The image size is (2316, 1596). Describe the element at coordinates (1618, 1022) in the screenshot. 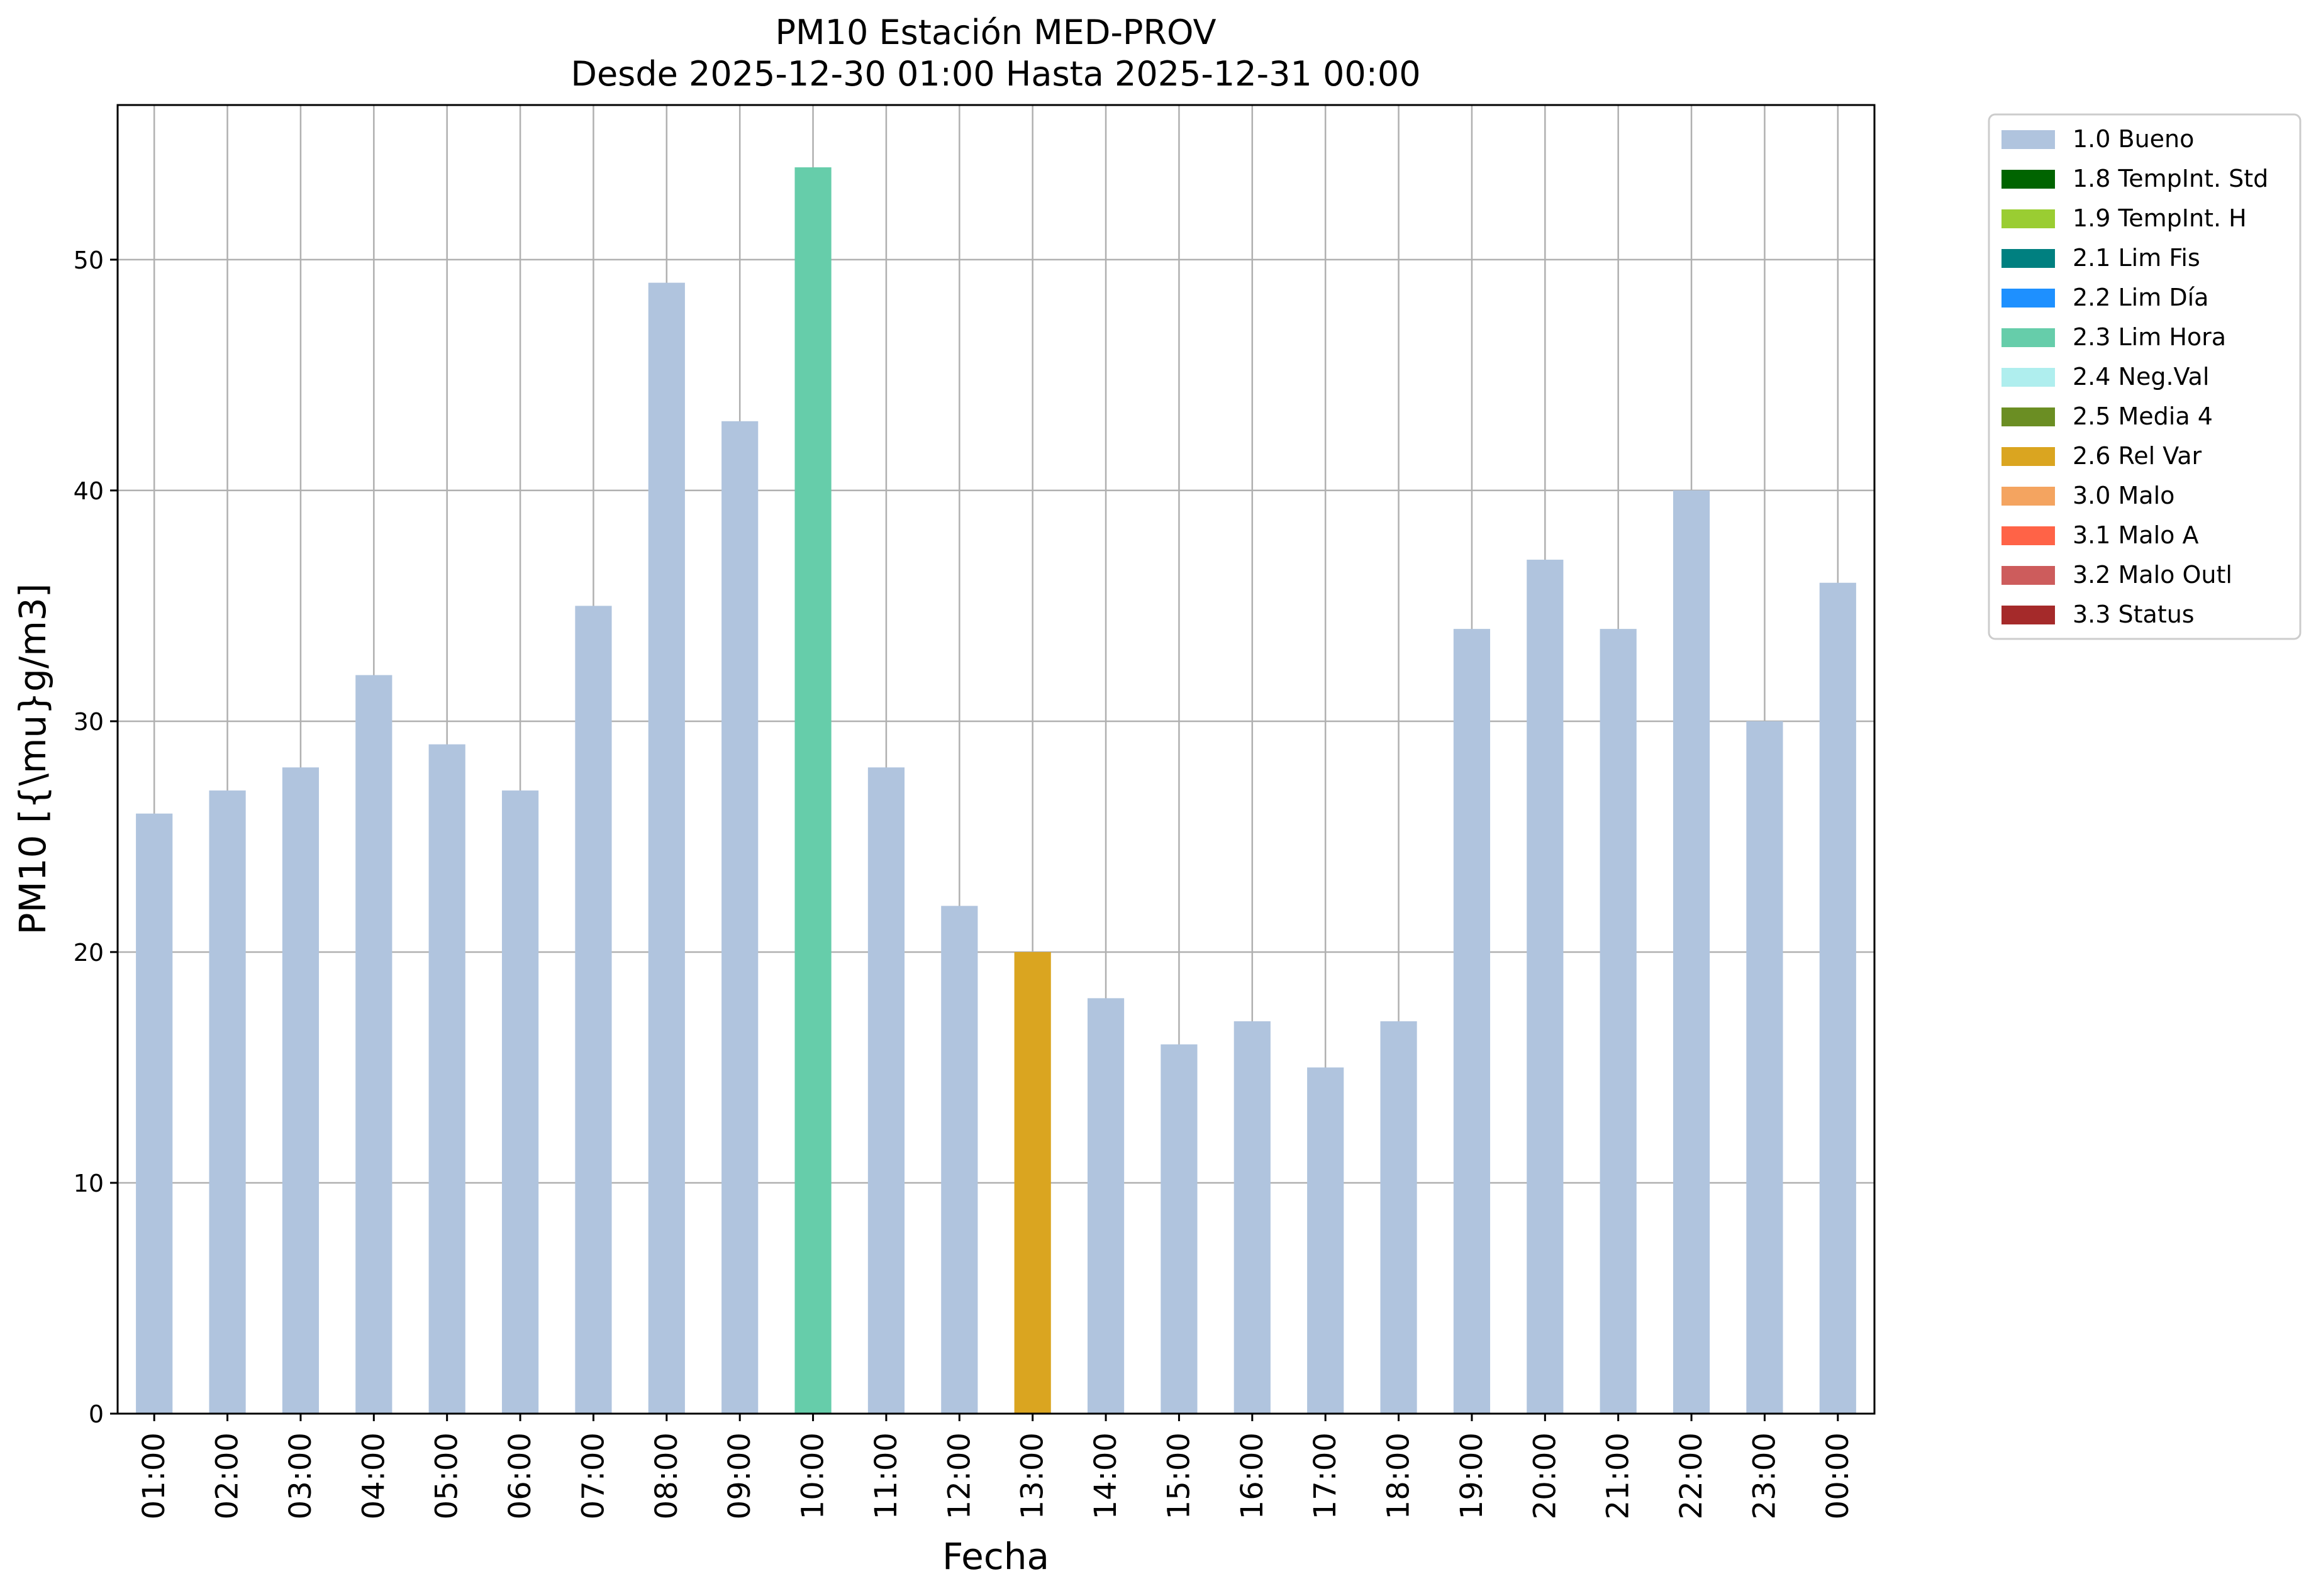

I see `bar-21:00` at that location.